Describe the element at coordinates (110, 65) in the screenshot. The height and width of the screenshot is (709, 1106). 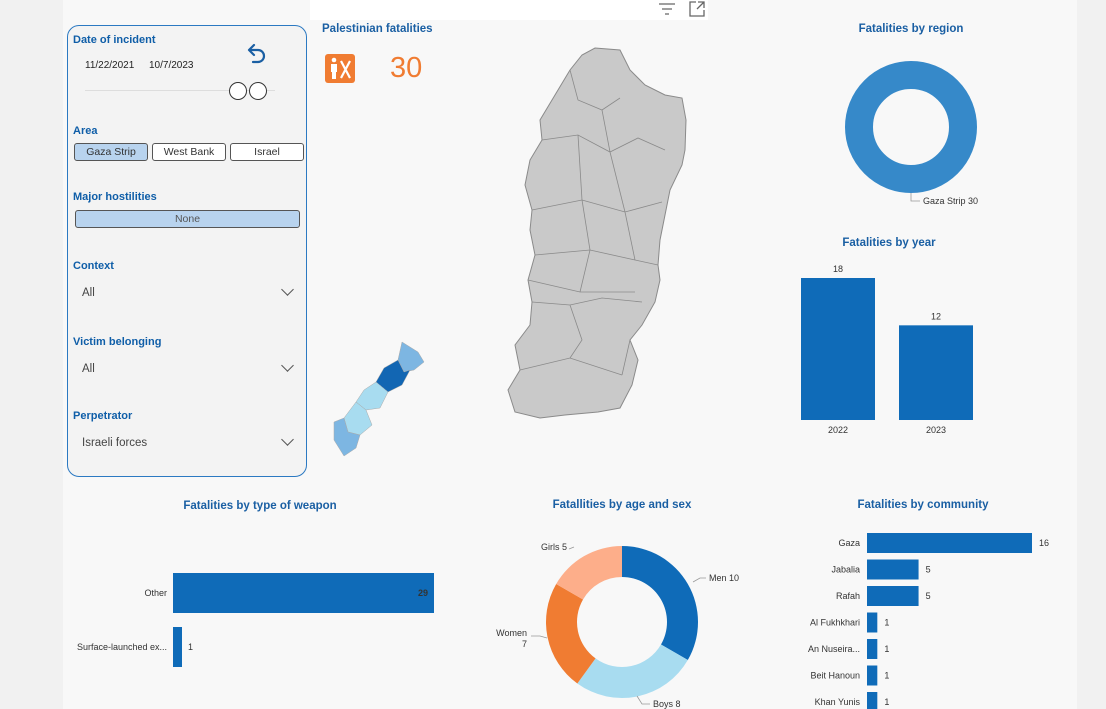
I see `date-start: 11/22/2021` at that location.